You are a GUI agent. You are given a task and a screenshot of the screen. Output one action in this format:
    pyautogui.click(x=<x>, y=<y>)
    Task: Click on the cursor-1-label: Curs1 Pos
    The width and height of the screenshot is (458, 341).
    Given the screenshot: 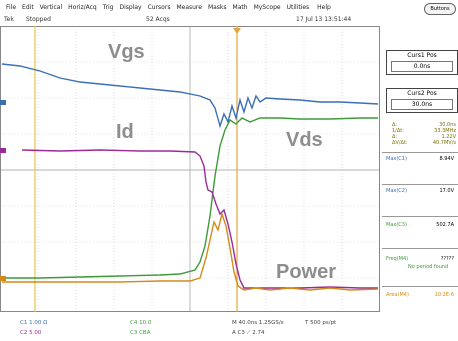 What is the action you would take?
    pyautogui.click(x=422, y=55)
    